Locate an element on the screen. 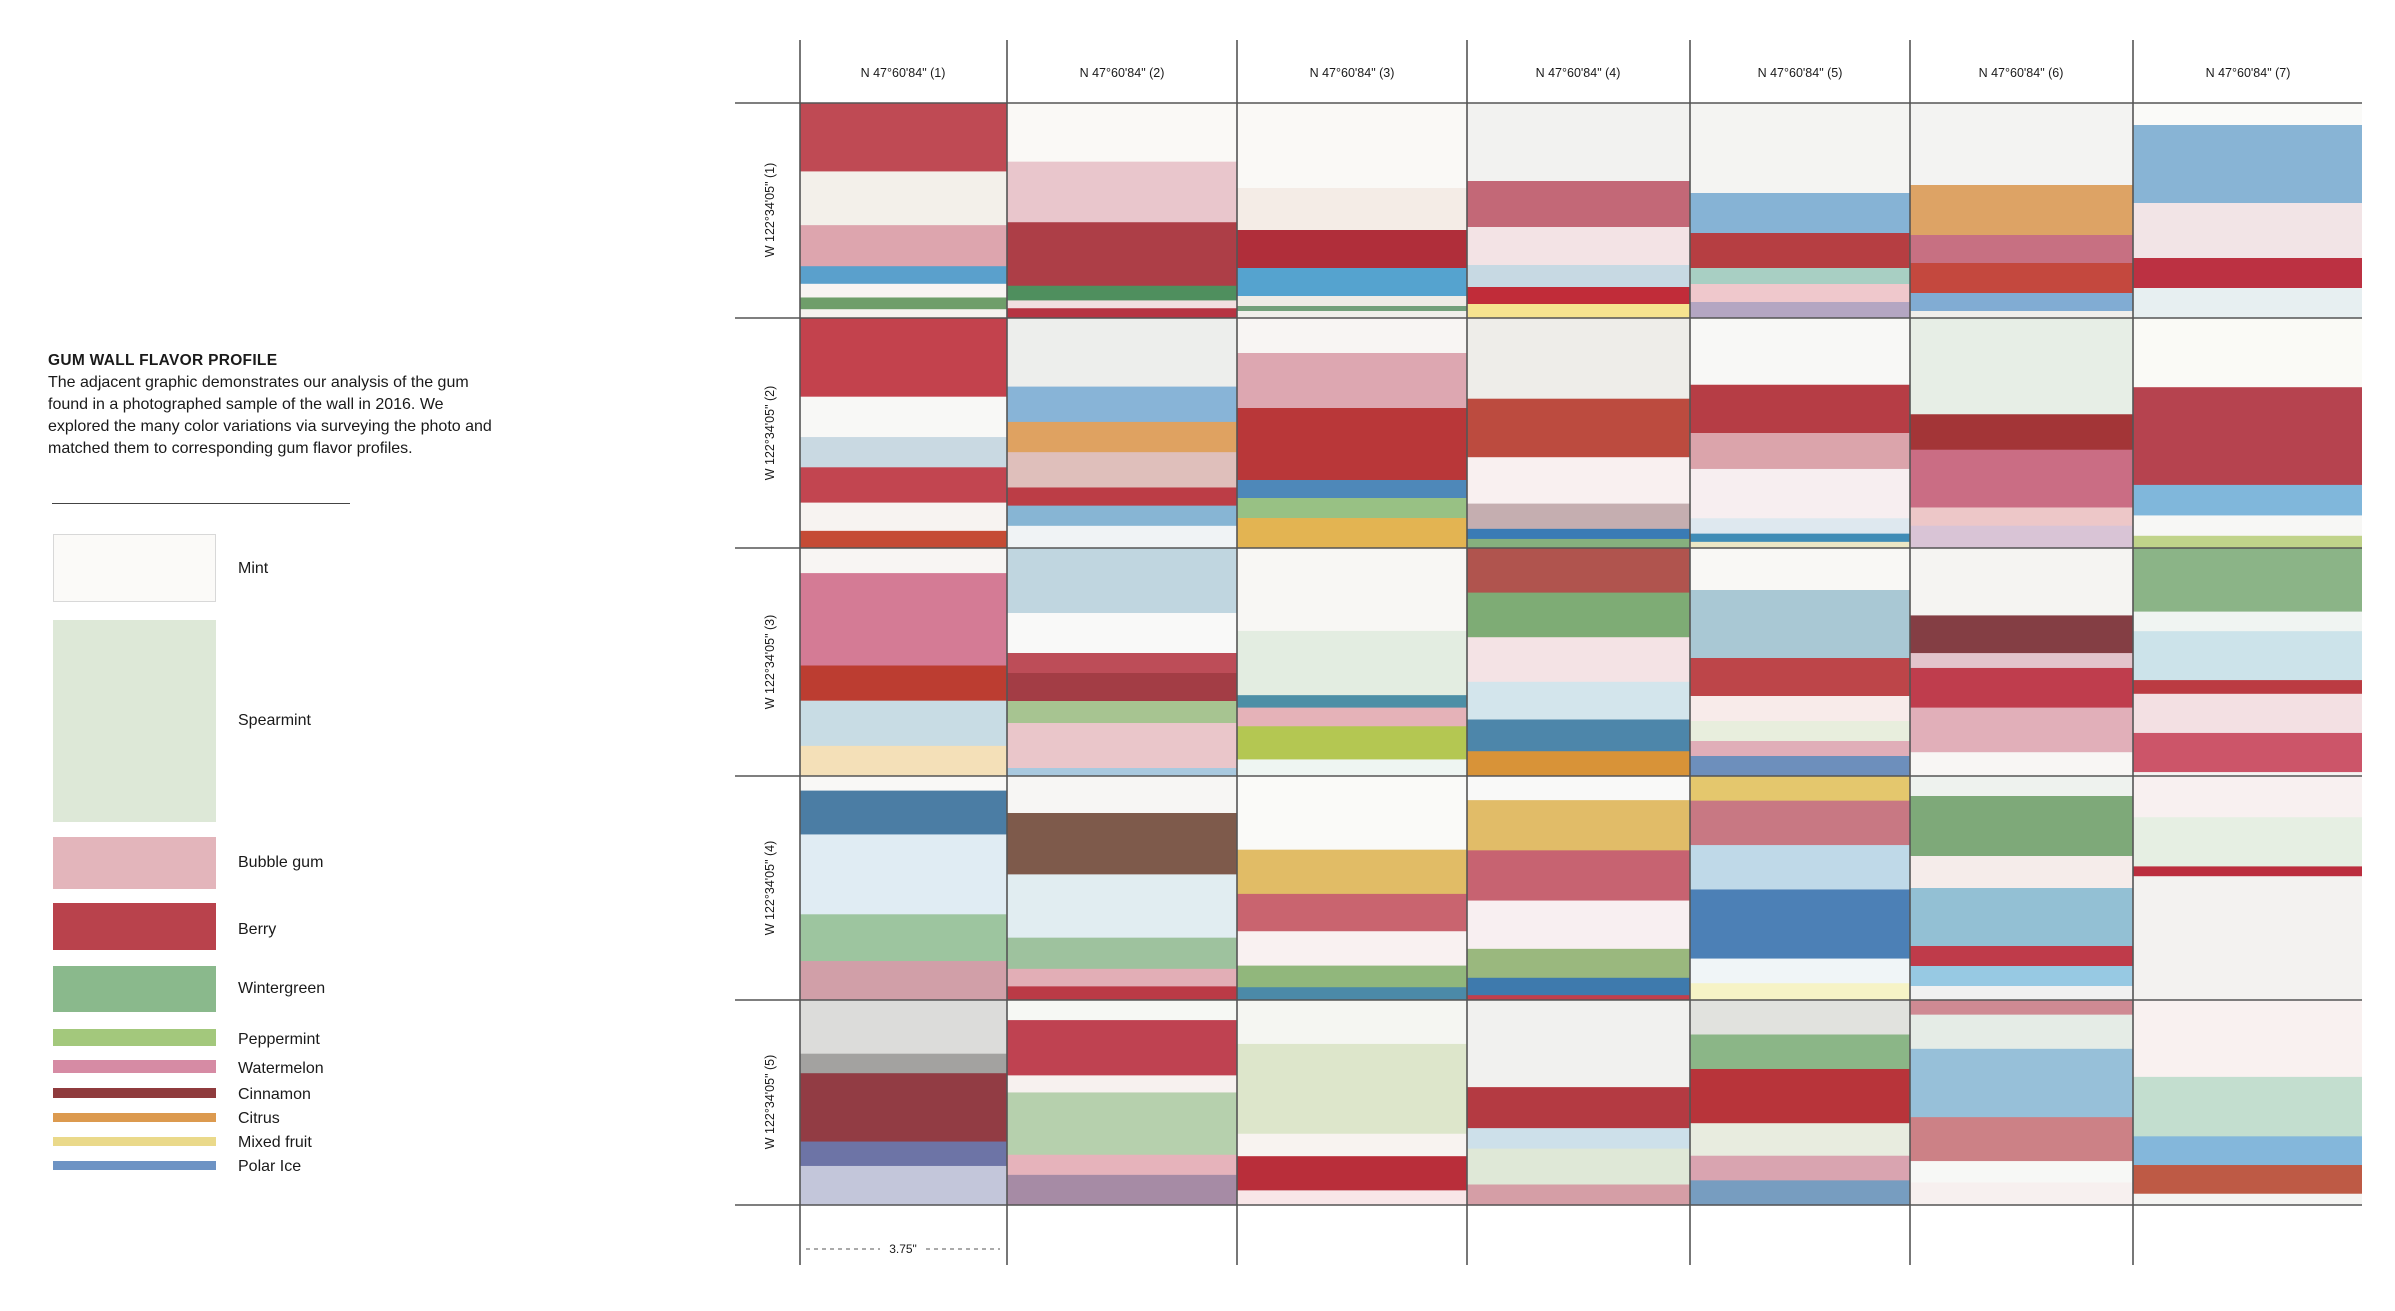 The width and height of the screenshot is (2395, 1311). column-header-7: N 47°60'84" (7) is located at coordinates (2248, 73).